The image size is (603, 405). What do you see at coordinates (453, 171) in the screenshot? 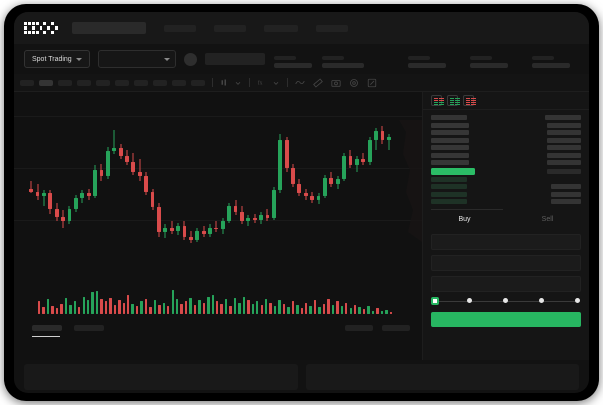
I see `last-price-highlight` at bounding box center [453, 171].